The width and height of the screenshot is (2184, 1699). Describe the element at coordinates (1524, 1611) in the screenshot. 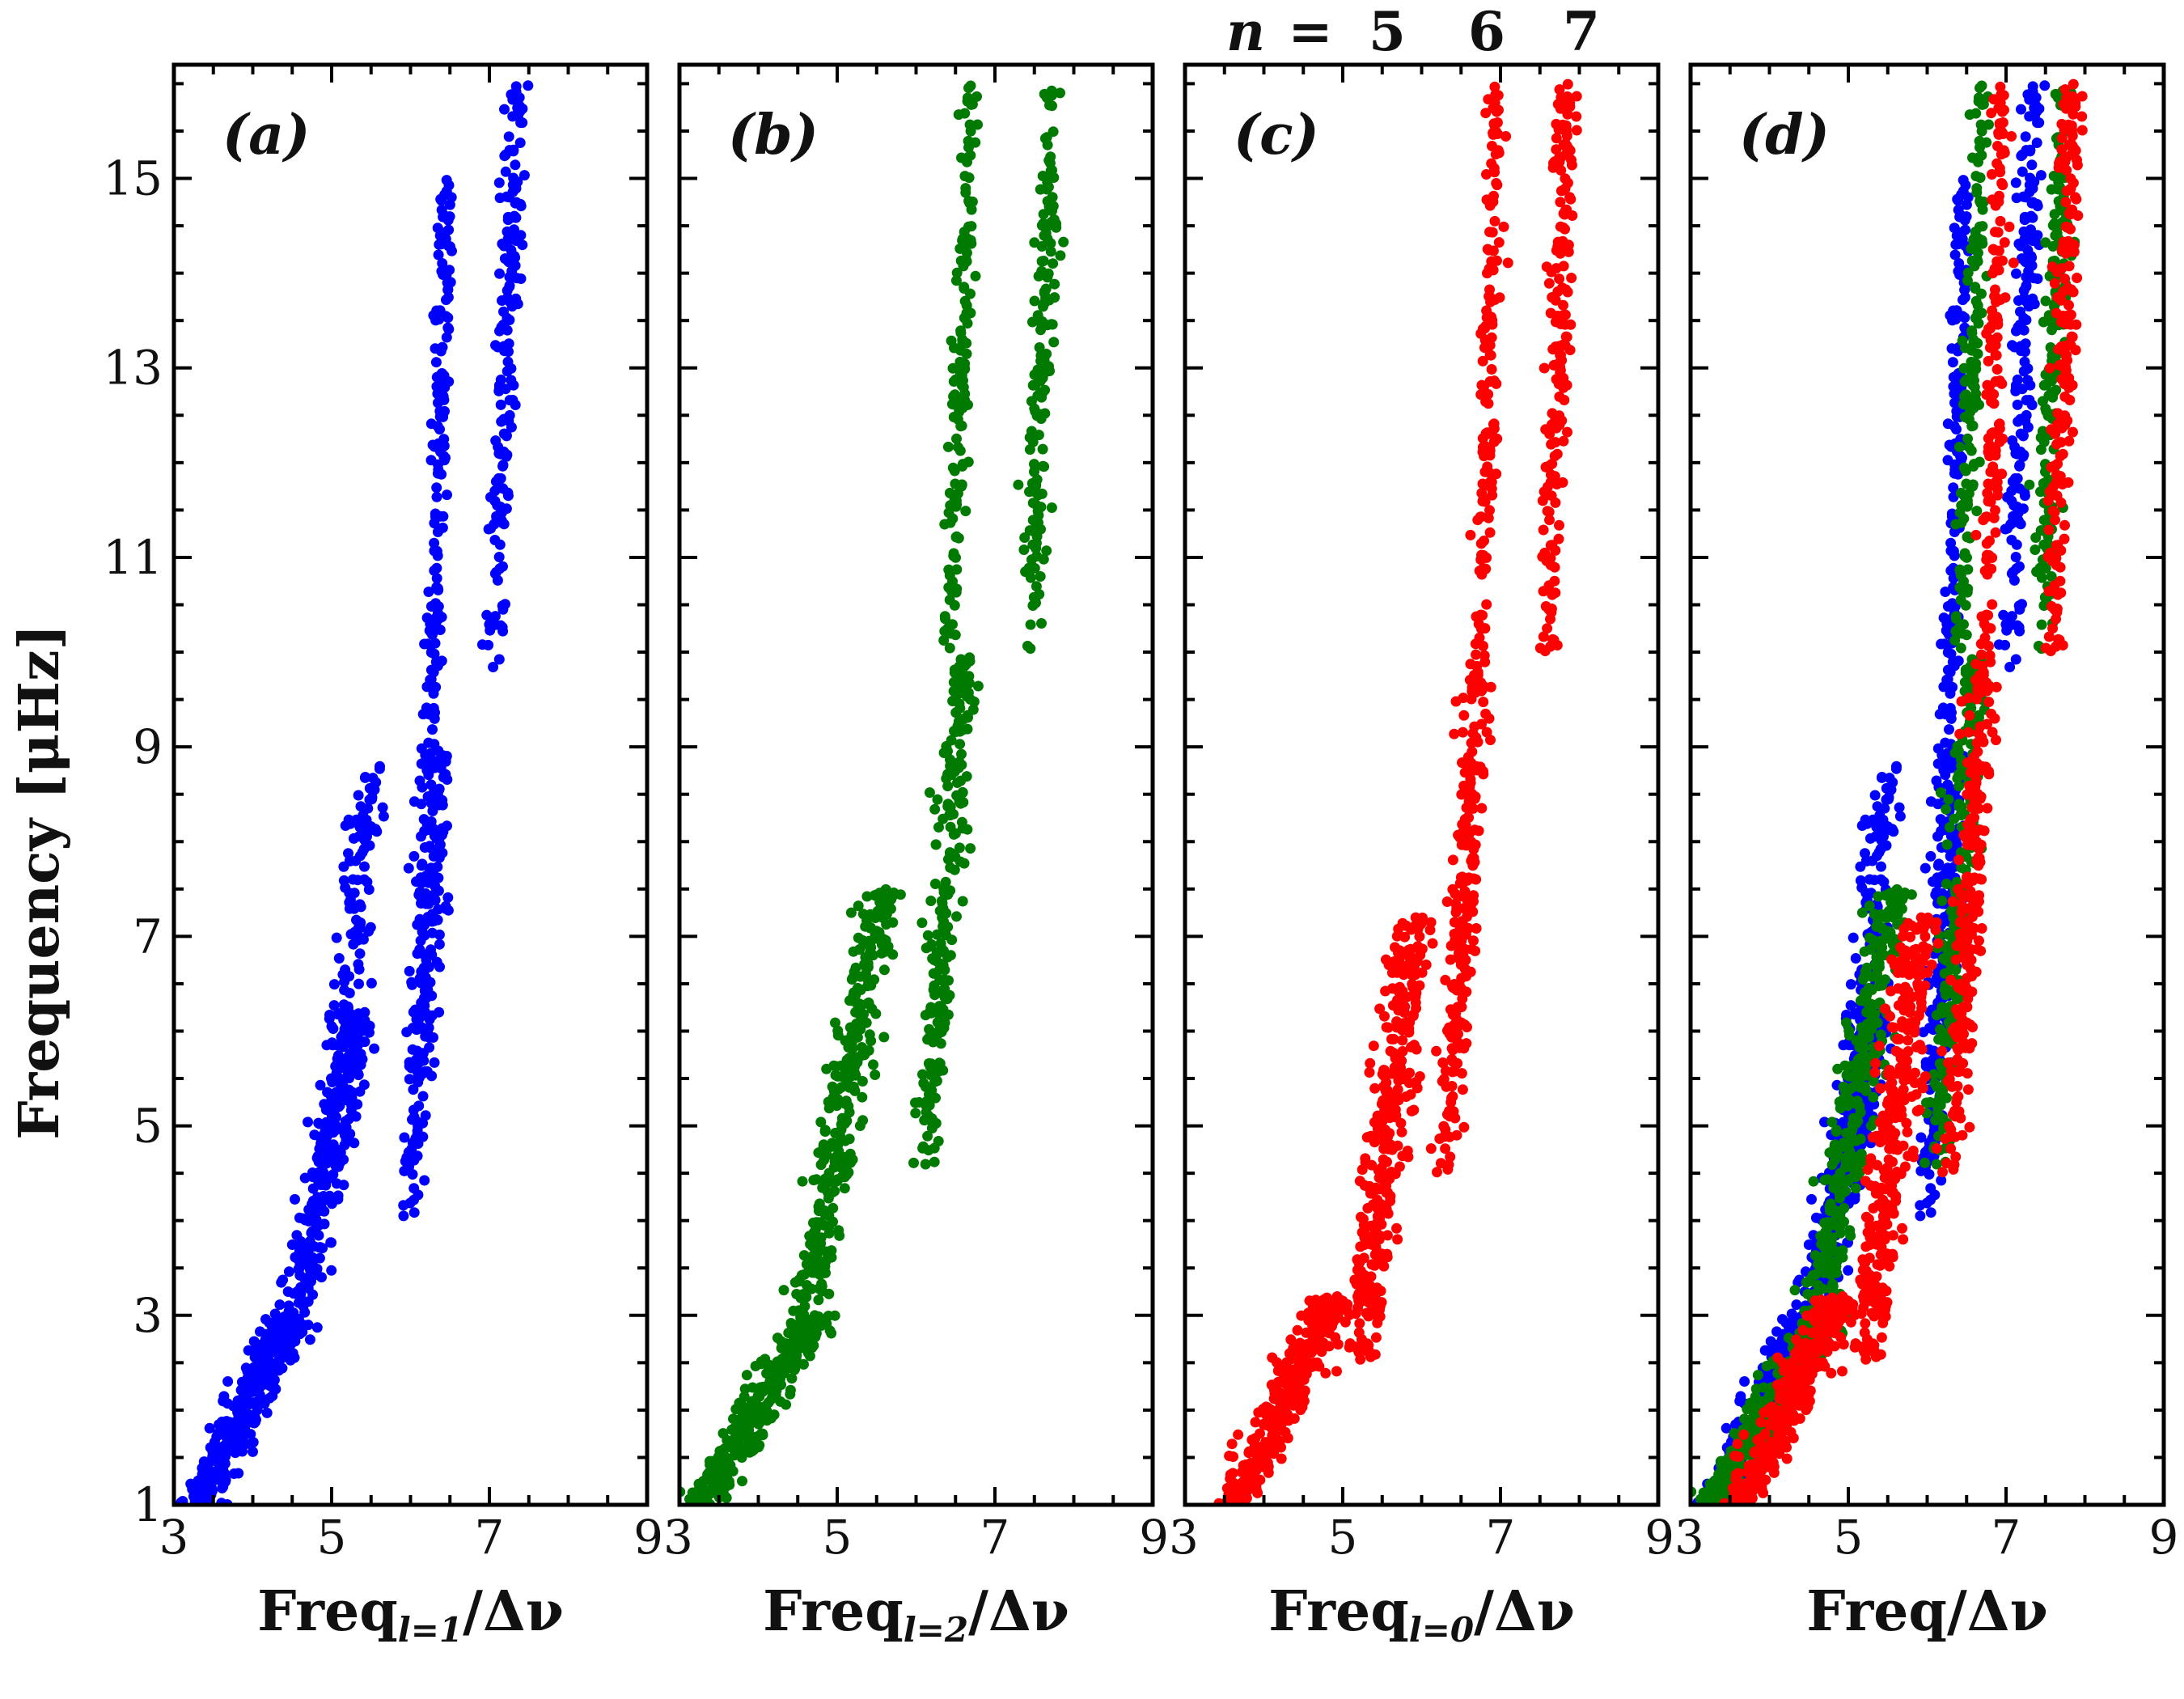

I see `x-axis-title-tail: /Δν` at that location.